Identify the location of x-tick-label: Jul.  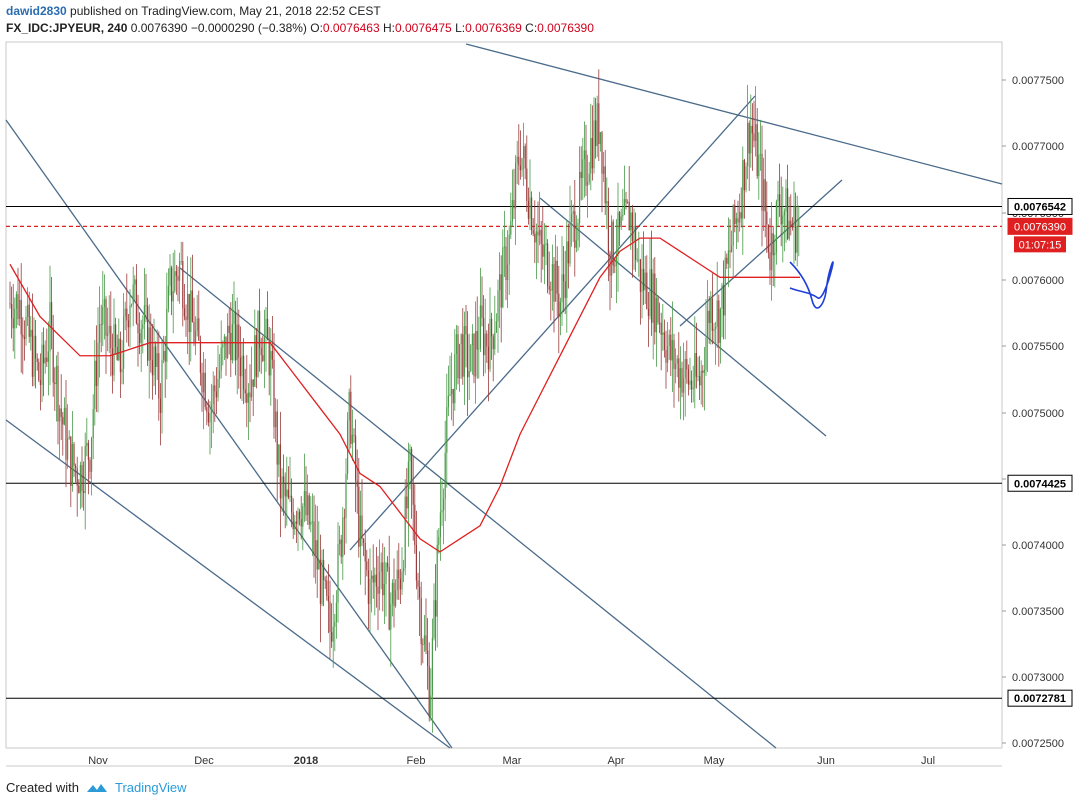
(928, 761).